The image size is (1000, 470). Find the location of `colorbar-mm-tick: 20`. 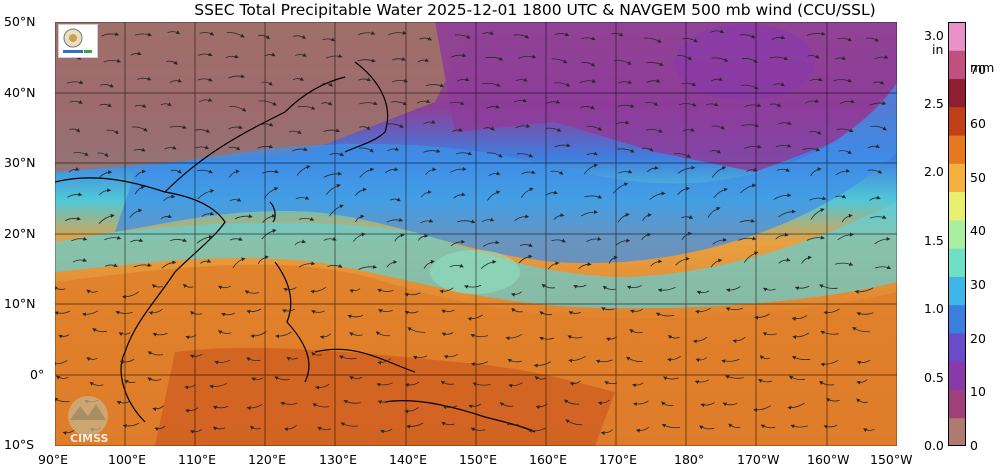

colorbar-mm-tick: 20 is located at coordinates (978, 338).